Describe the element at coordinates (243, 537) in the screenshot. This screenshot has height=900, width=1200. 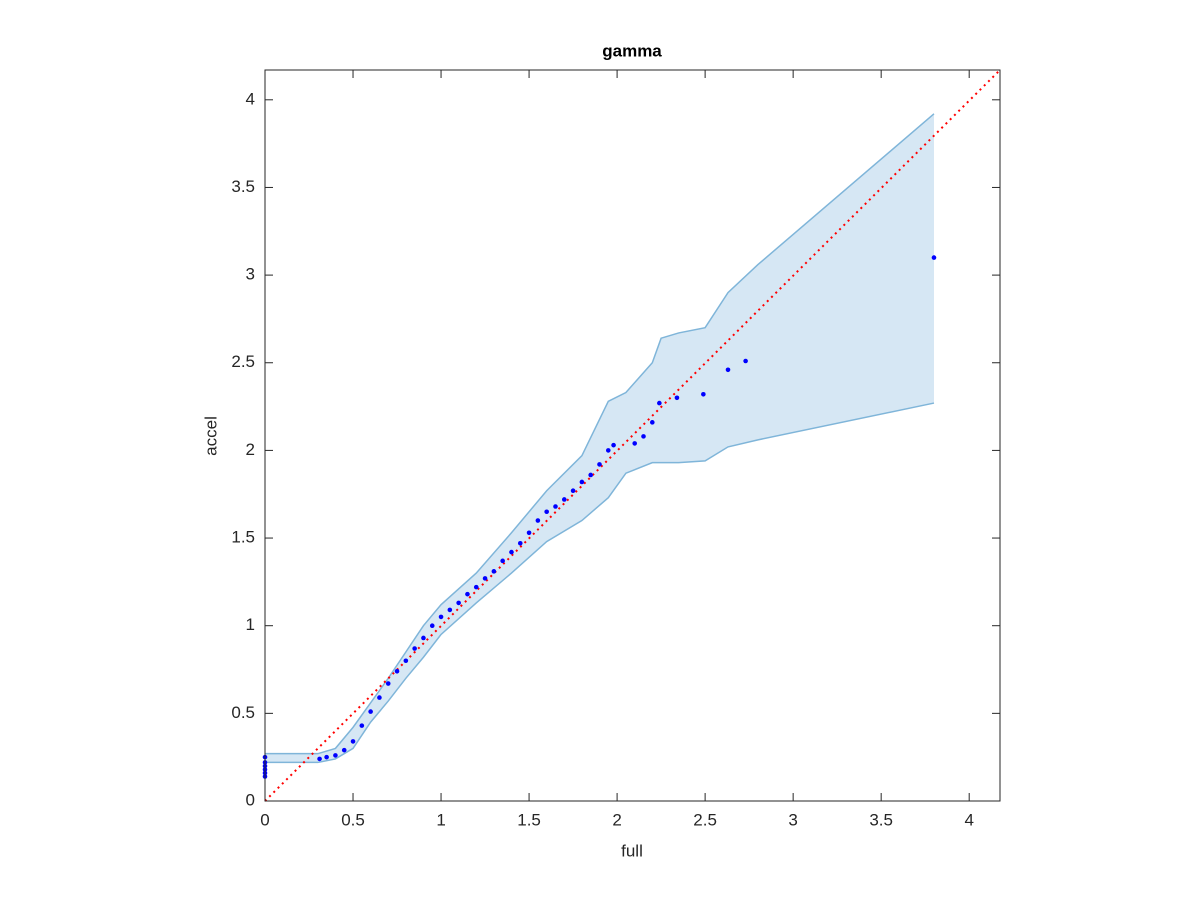
I see `y-tick-label: 1.5` at that location.